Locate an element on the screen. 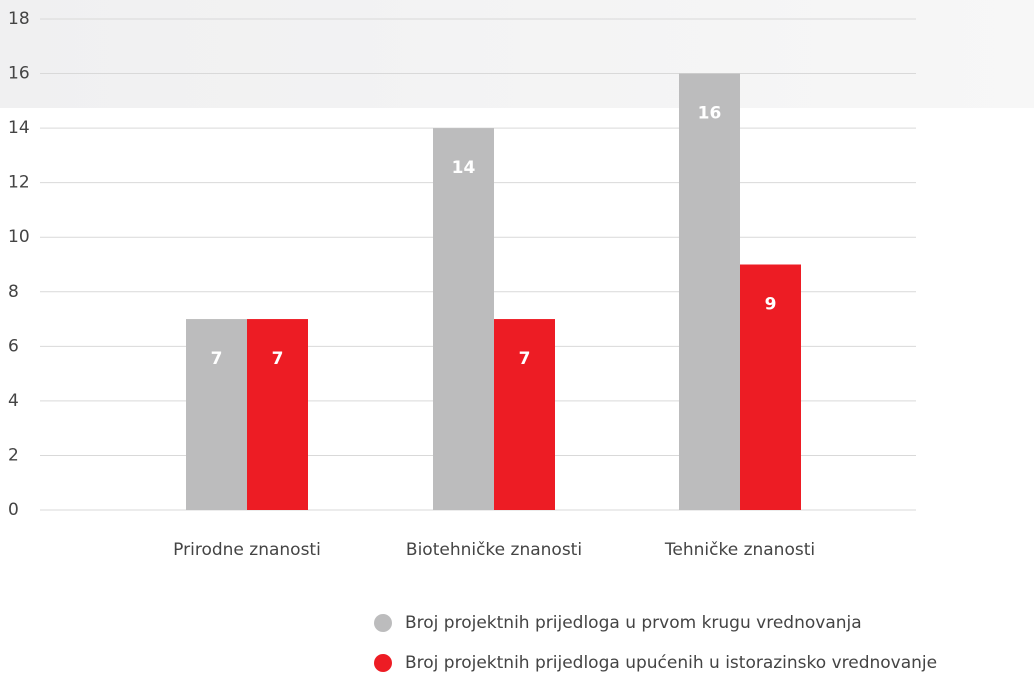 Image resolution: width=1034 pixels, height=678 pixels. y-tick-label: 10 is located at coordinates (19, 237).